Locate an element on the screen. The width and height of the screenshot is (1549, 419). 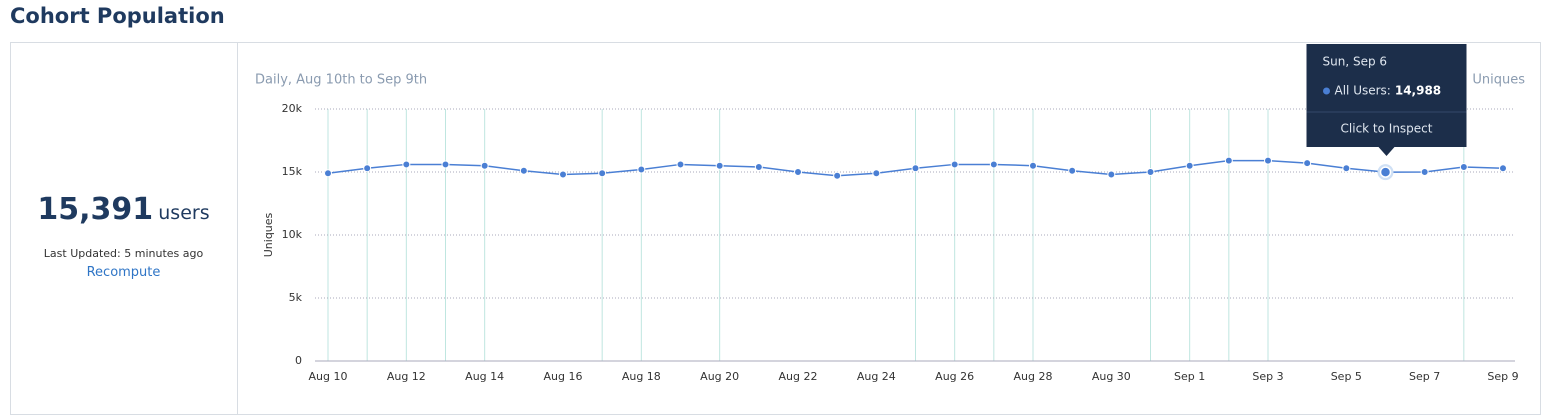
tooltip-value: 14,988 is located at coordinates (1418, 91).